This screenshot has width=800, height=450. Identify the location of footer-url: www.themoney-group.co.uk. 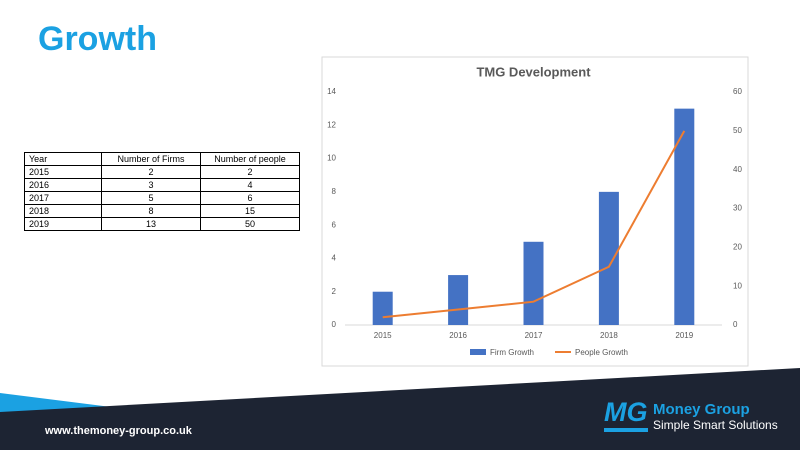
(118, 431).